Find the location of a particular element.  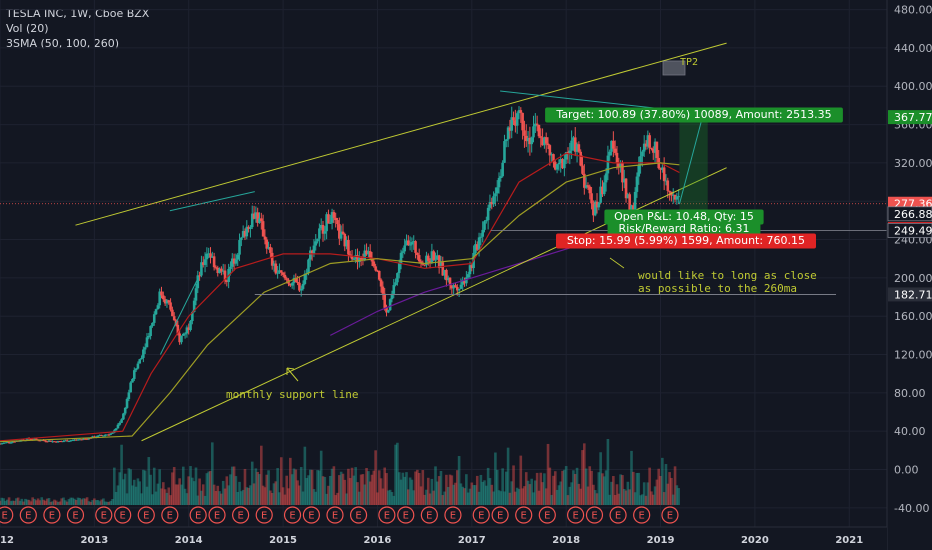

volume-bars is located at coordinates (340, 472).